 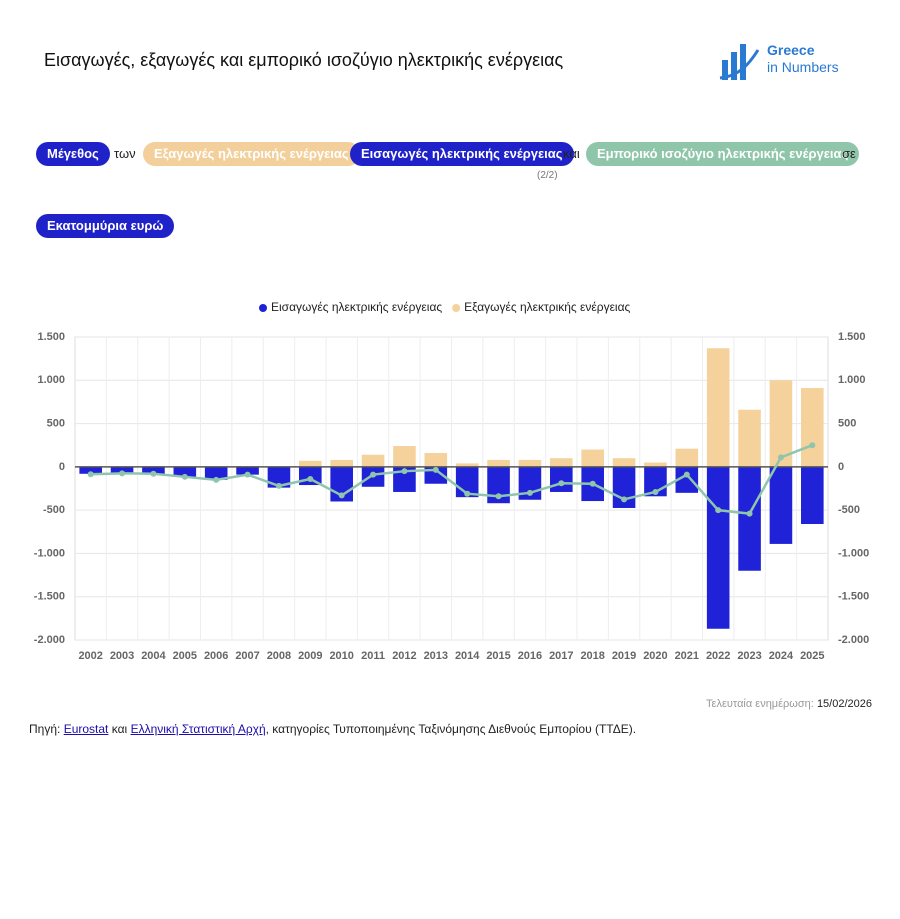 What do you see at coordinates (105, 226) in the screenshot?
I see `unit-button: Εκατομμύρια ευρώ` at bounding box center [105, 226].